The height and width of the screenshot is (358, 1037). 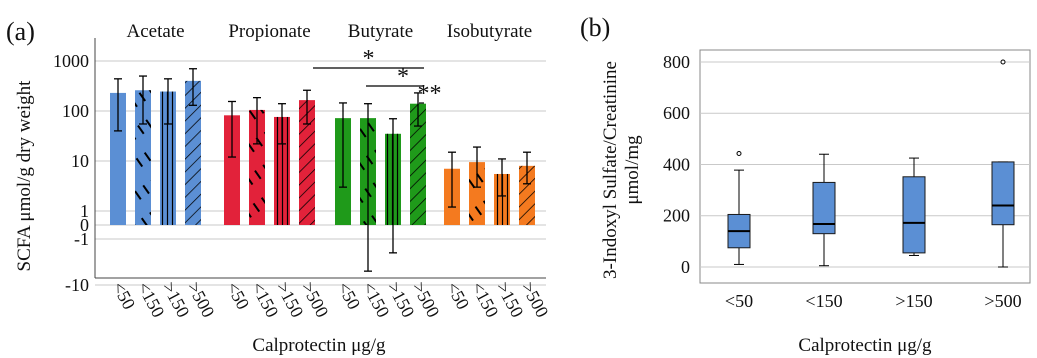 What do you see at coordinates (527, 195) in the screenshot?
I see `bar-hatch-isobutyrate-gt500` at bounding box center [527, 195].